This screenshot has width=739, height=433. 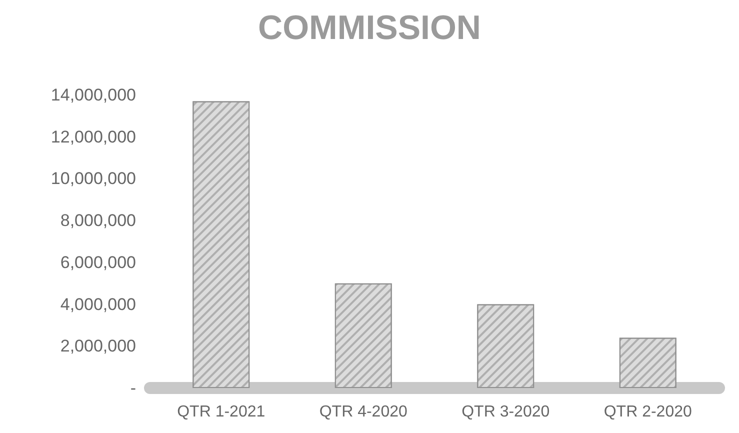 What do you see at coordinates (506, 412) in the screenshot?
I see `x-tick-label: QTR 3-2020` at bounding box center [506, 412].